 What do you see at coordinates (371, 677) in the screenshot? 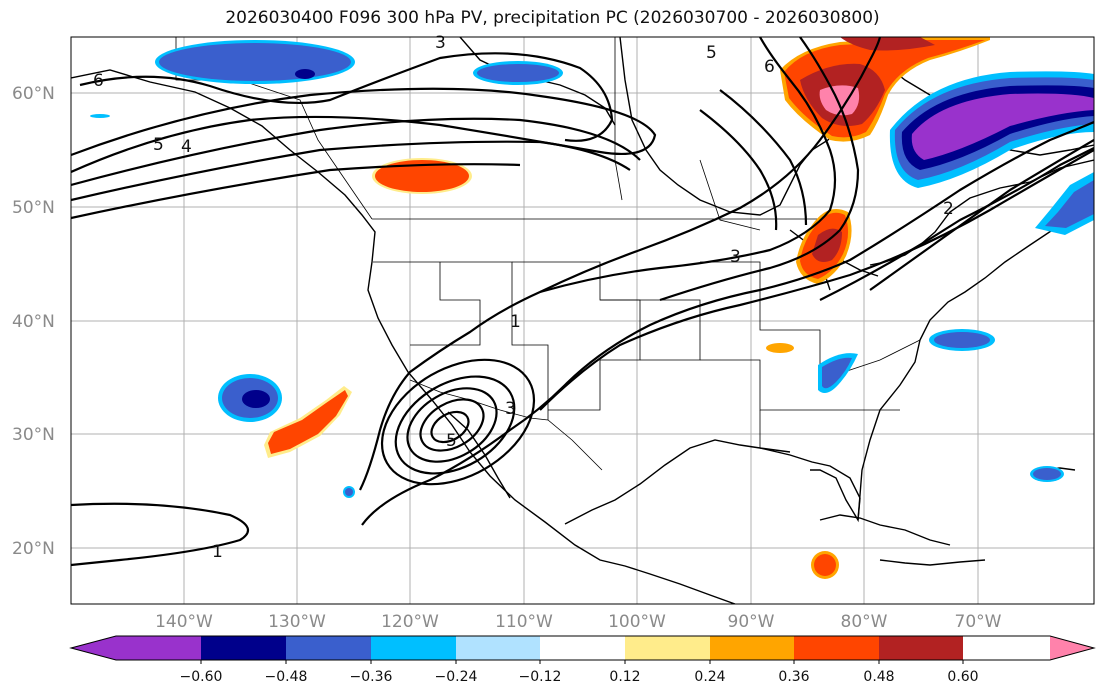
I see `colorbar-tick-label: −0.36` at bounding box center [371, 677].